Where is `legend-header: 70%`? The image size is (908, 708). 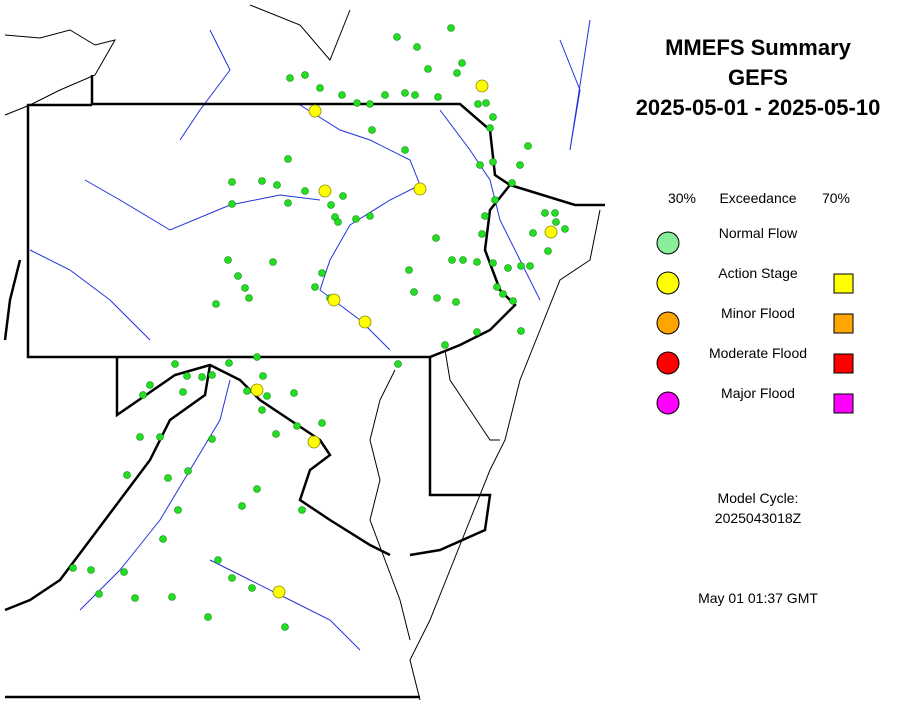
legend-header: 70% is located at coordinates (836, 198).